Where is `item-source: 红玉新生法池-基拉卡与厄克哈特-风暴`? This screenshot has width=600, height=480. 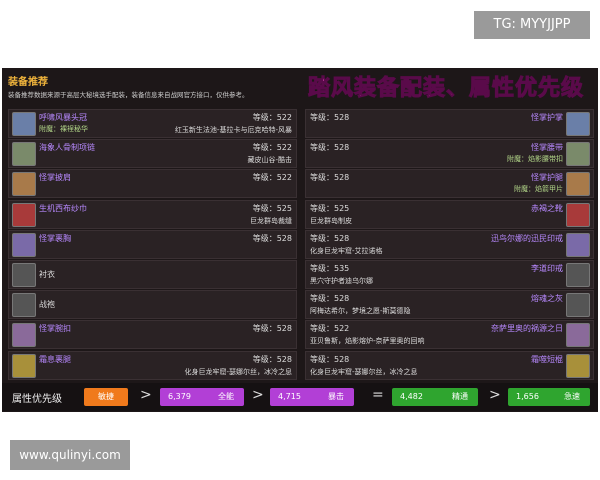 item-source: 红玉新生法池-基拉卡与厄克哈特-风暴 is located at coordinates (233, 130).